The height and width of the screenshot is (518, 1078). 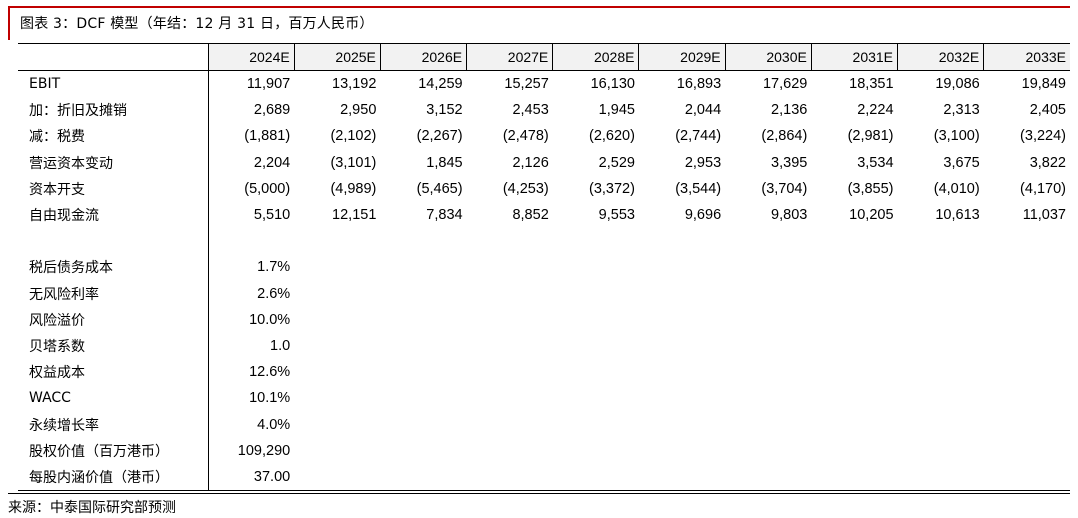 I want to click on value-cell: (2,864), so click(x=784, y=136).